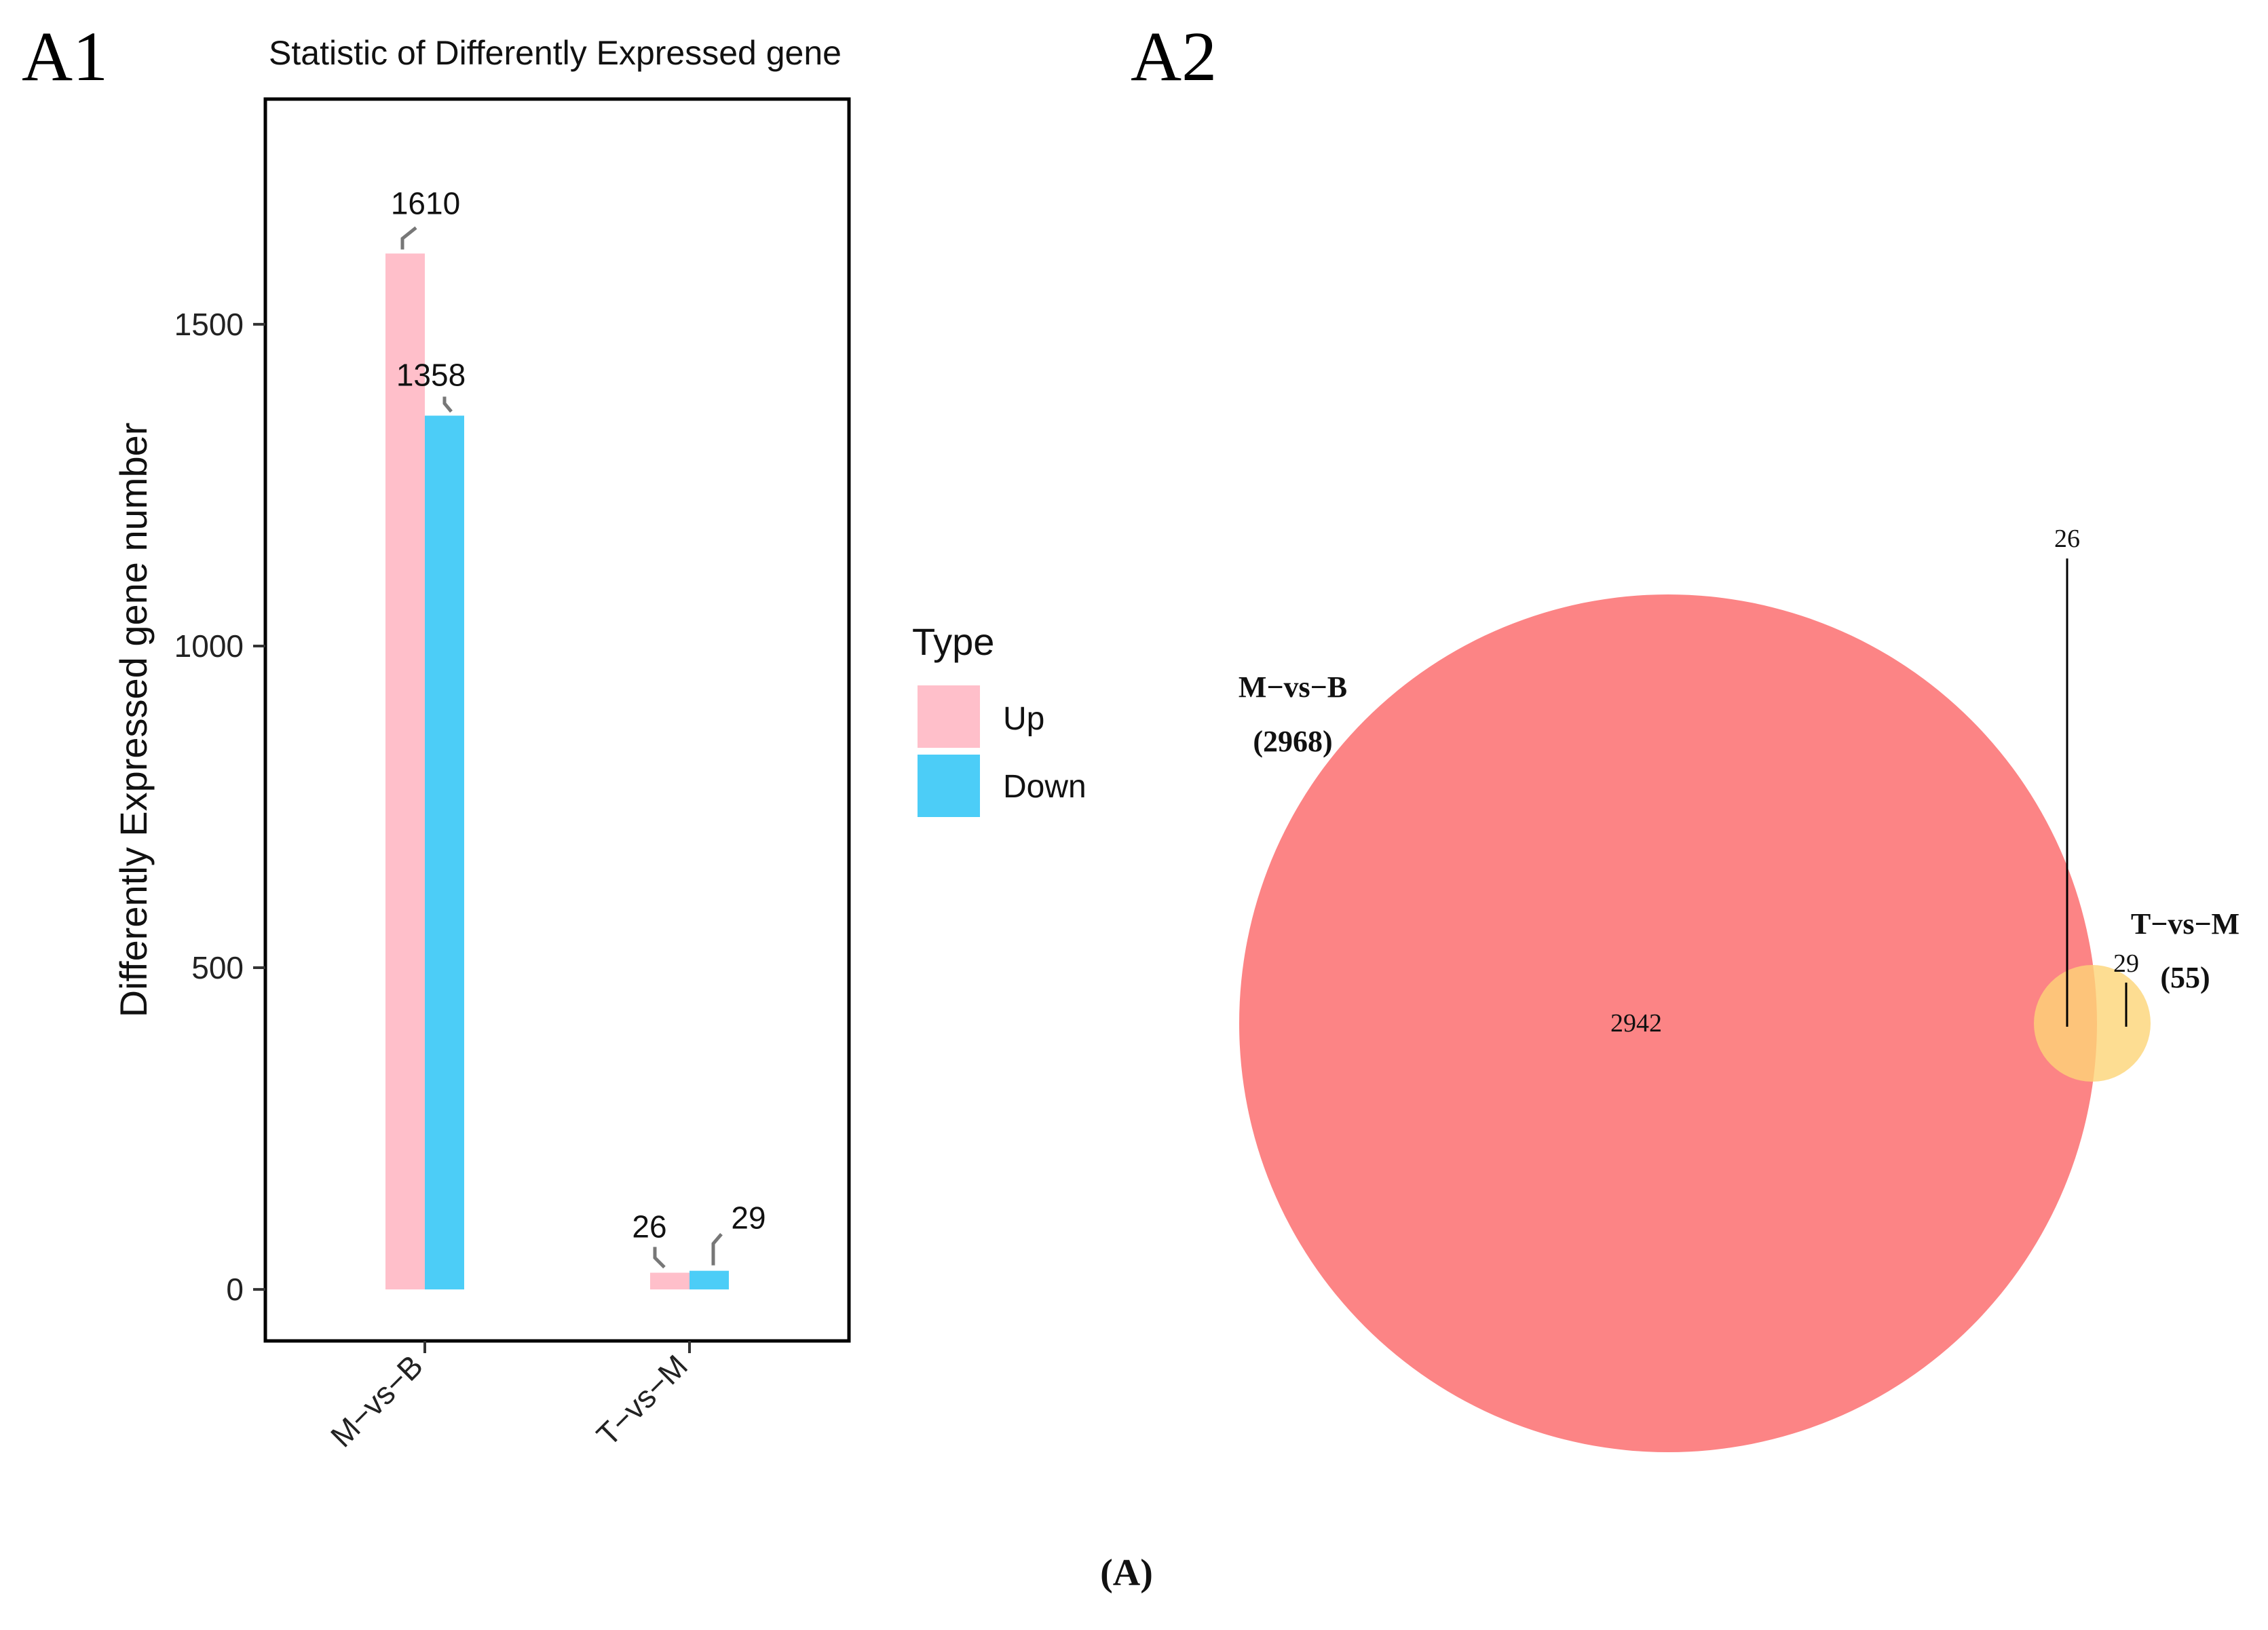  What do you see at coordinates (999, 718) in the screenshot?
I see `legend: Type Up Down` at bounding box center [999, 718].